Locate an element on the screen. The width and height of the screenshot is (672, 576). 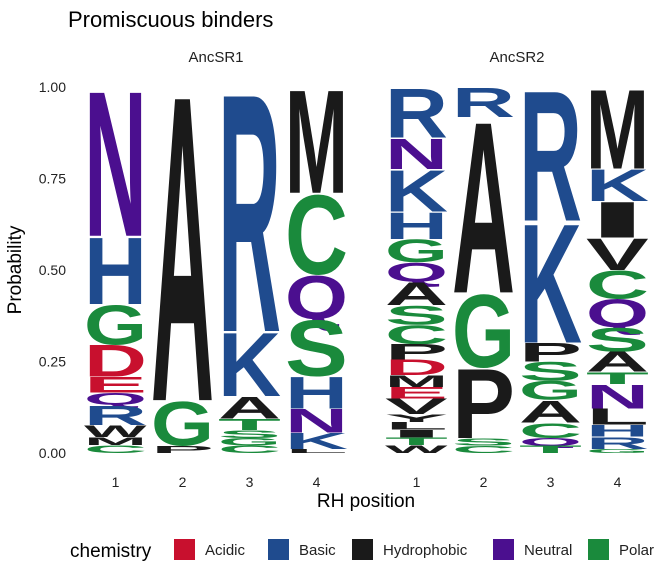
x-axis-label: RH position is located at coordinates (366, 501).